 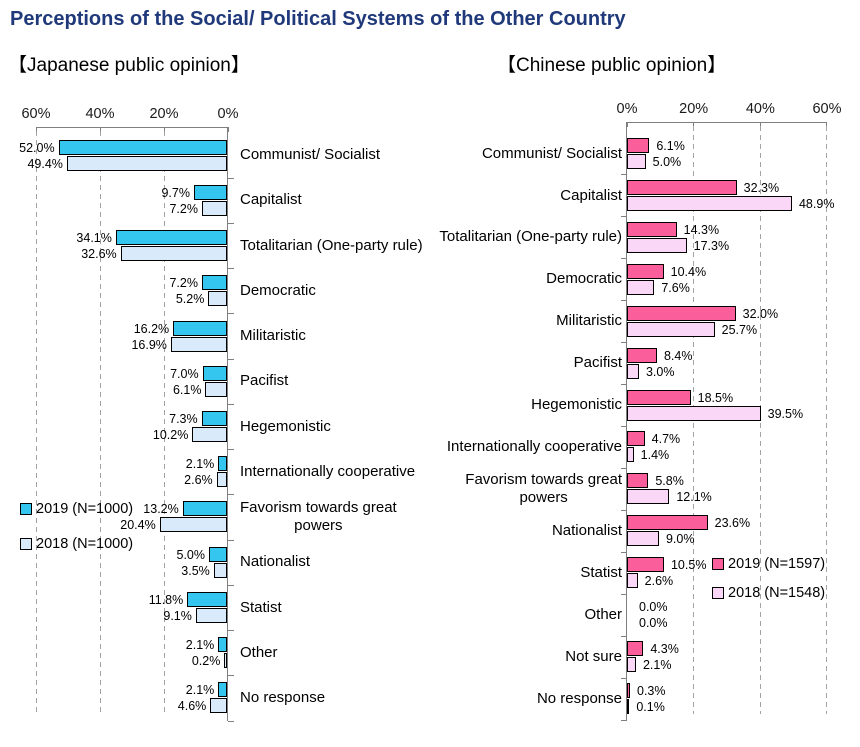 What do you see at coordinates (273, 336) in the screenshot?
I see `category-label-text: Militaristic` at bounding box center [273, 336].